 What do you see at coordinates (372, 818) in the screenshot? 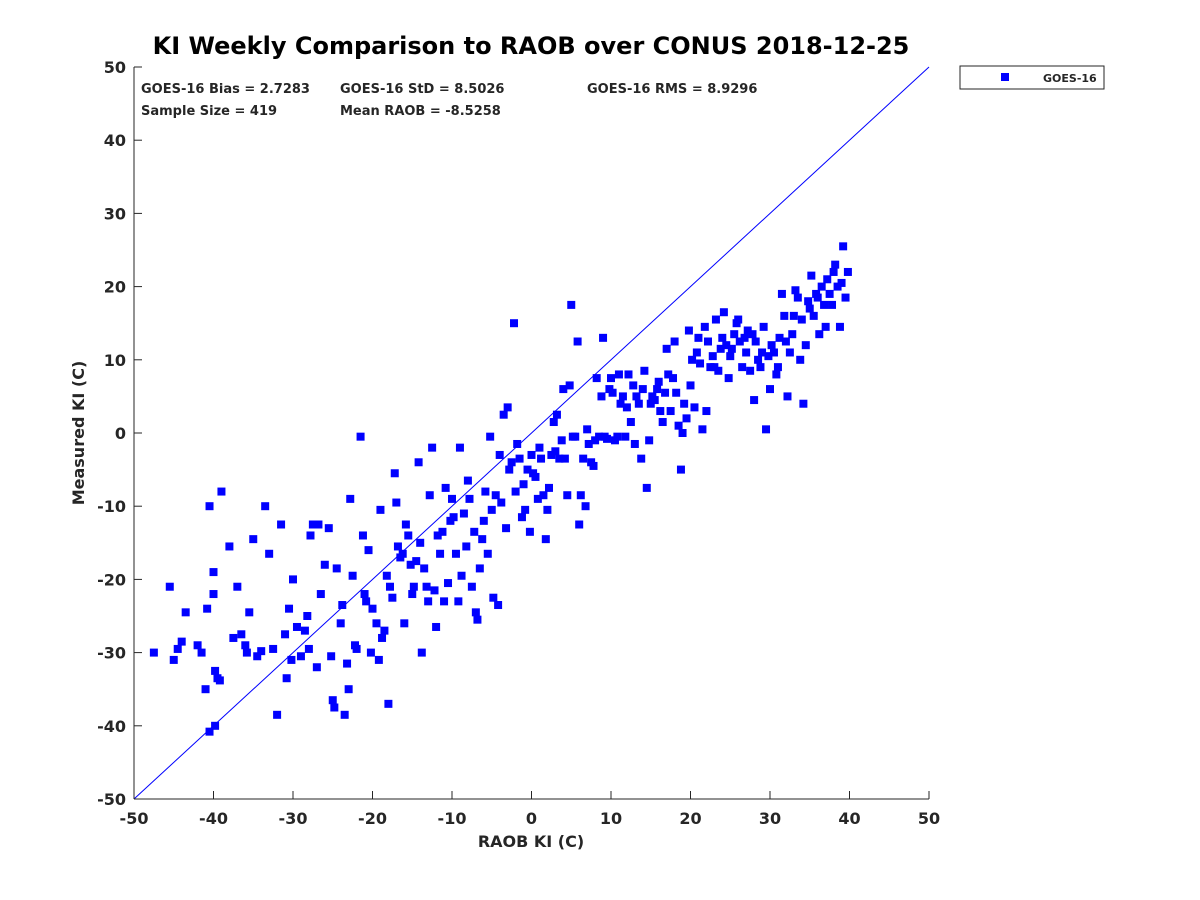
I see `x-tick-label: -20` at bounding box center [372, 818].